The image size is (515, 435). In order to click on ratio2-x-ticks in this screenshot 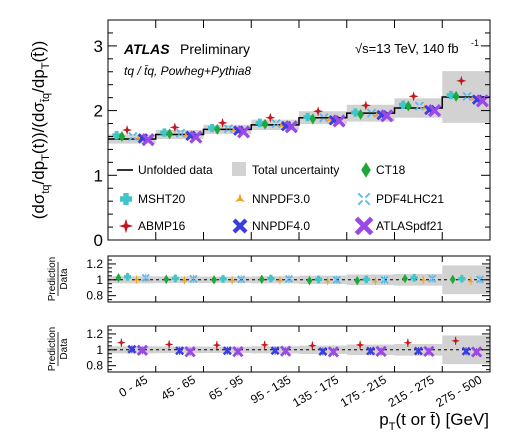, I will do `click(299, 349)`.